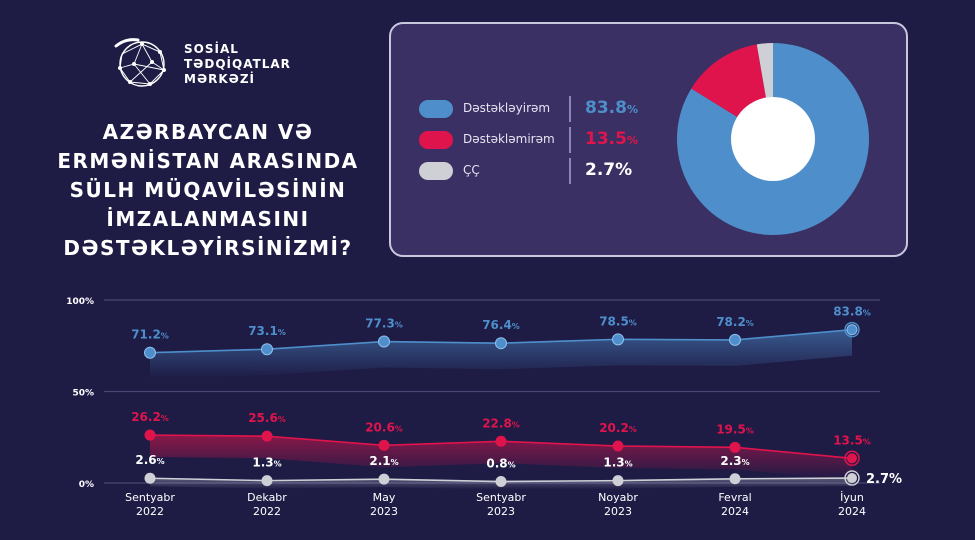  What do you see at coordinates (149, 460) in the screenshot?
I see `data-label: 2.6%` at bounding box center [149, 460].